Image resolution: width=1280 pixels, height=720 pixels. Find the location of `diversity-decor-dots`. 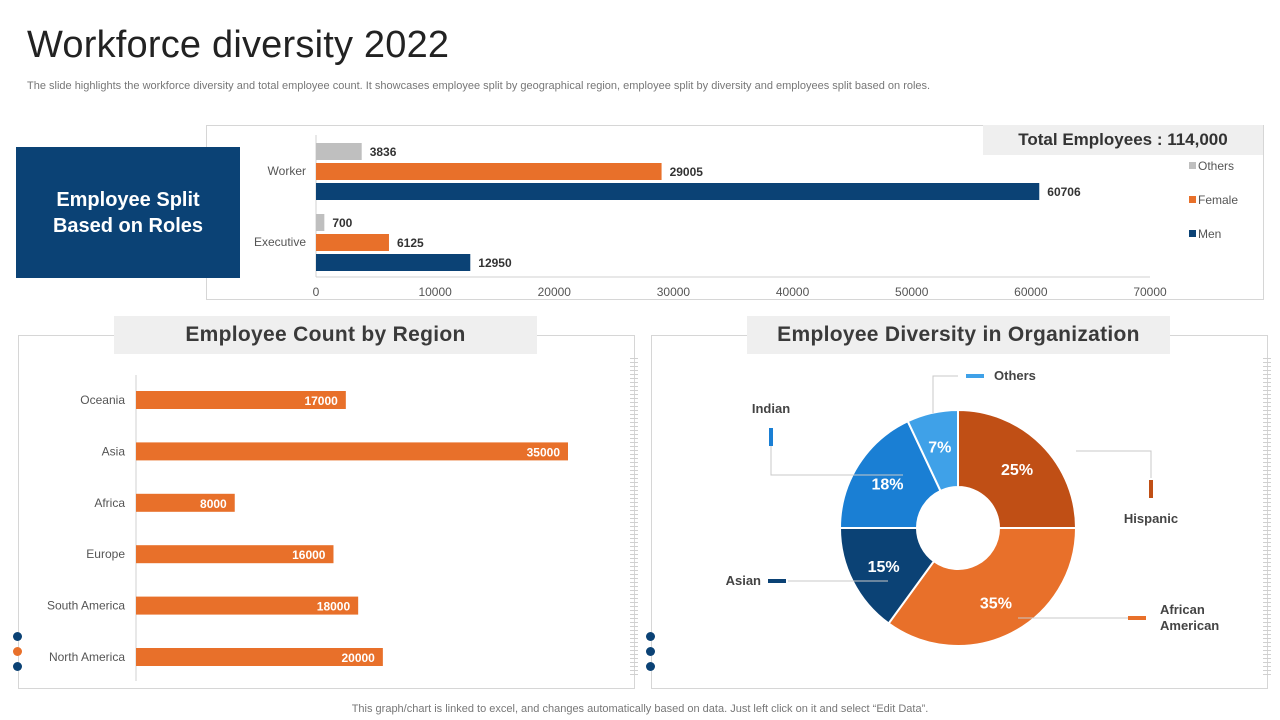

diversity-decor-dots is located at coordinates (651, 654).